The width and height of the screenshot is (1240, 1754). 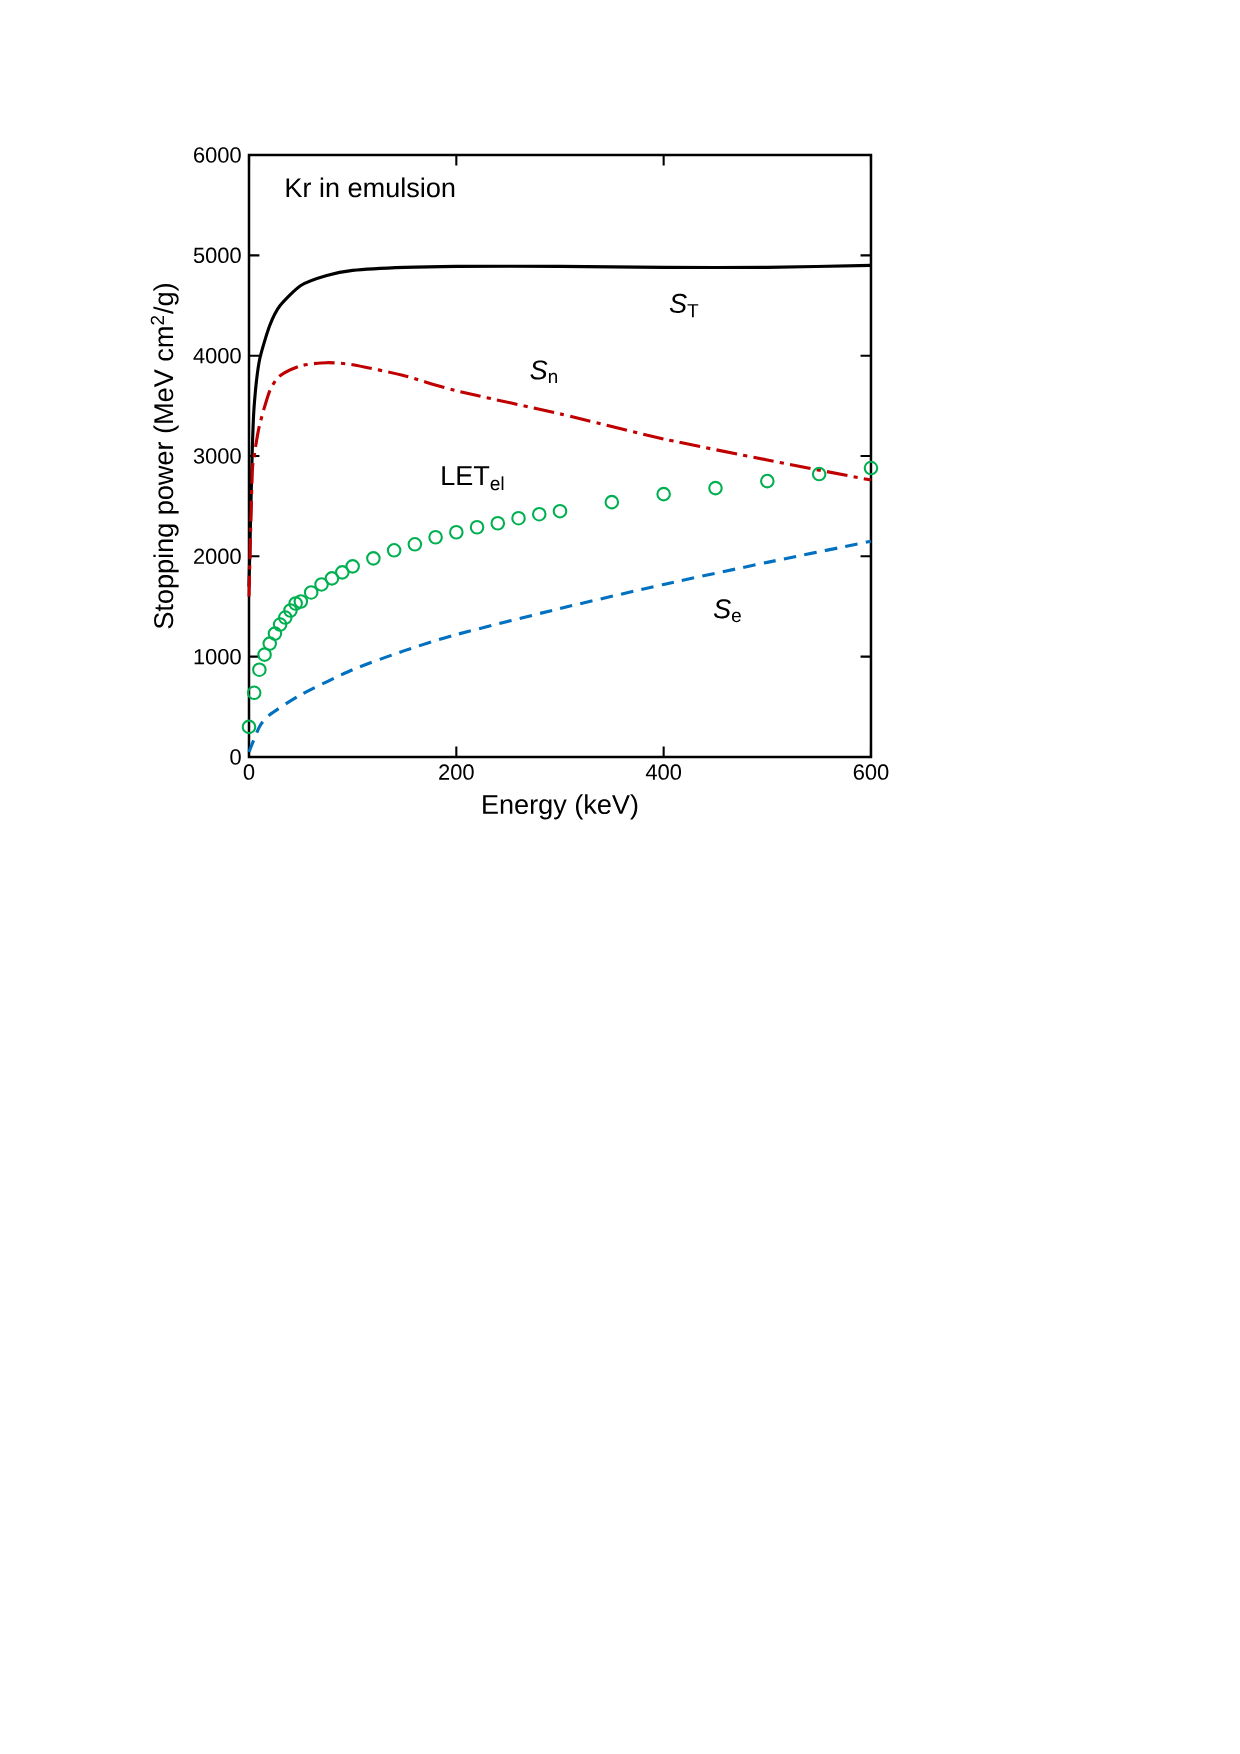 What do you see at coordinates (727, 611) in the screenshot?
I see `series-label: S$_{e}$` at bounding box center [727, 611].